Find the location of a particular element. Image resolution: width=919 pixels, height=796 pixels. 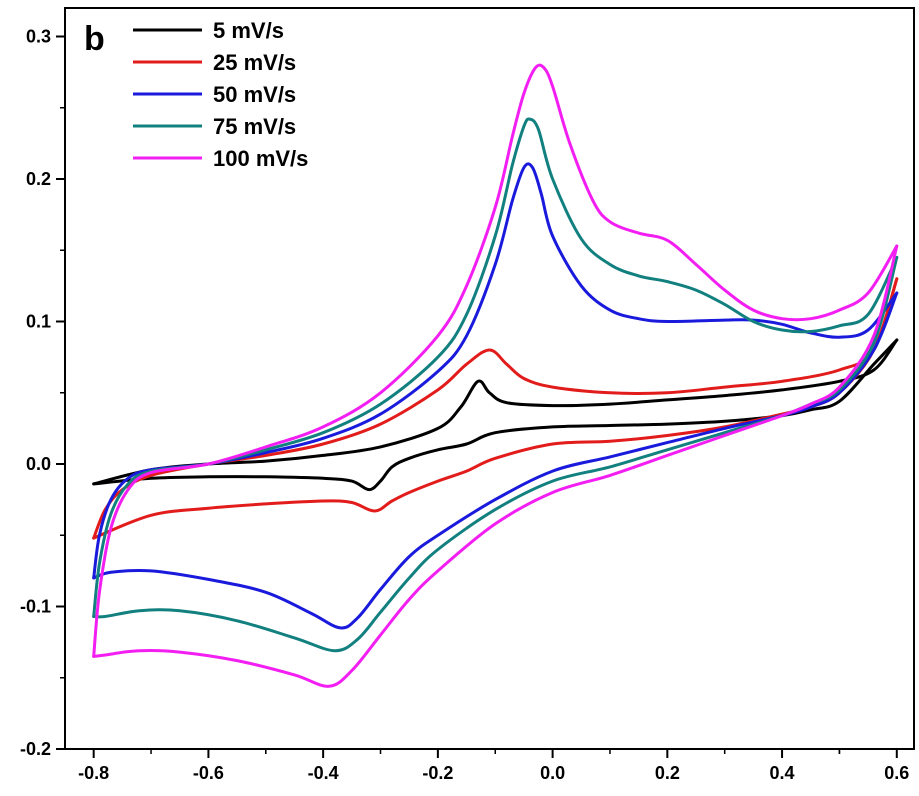

y-tick-label: 0.0 is located at coordinates (38, 464).